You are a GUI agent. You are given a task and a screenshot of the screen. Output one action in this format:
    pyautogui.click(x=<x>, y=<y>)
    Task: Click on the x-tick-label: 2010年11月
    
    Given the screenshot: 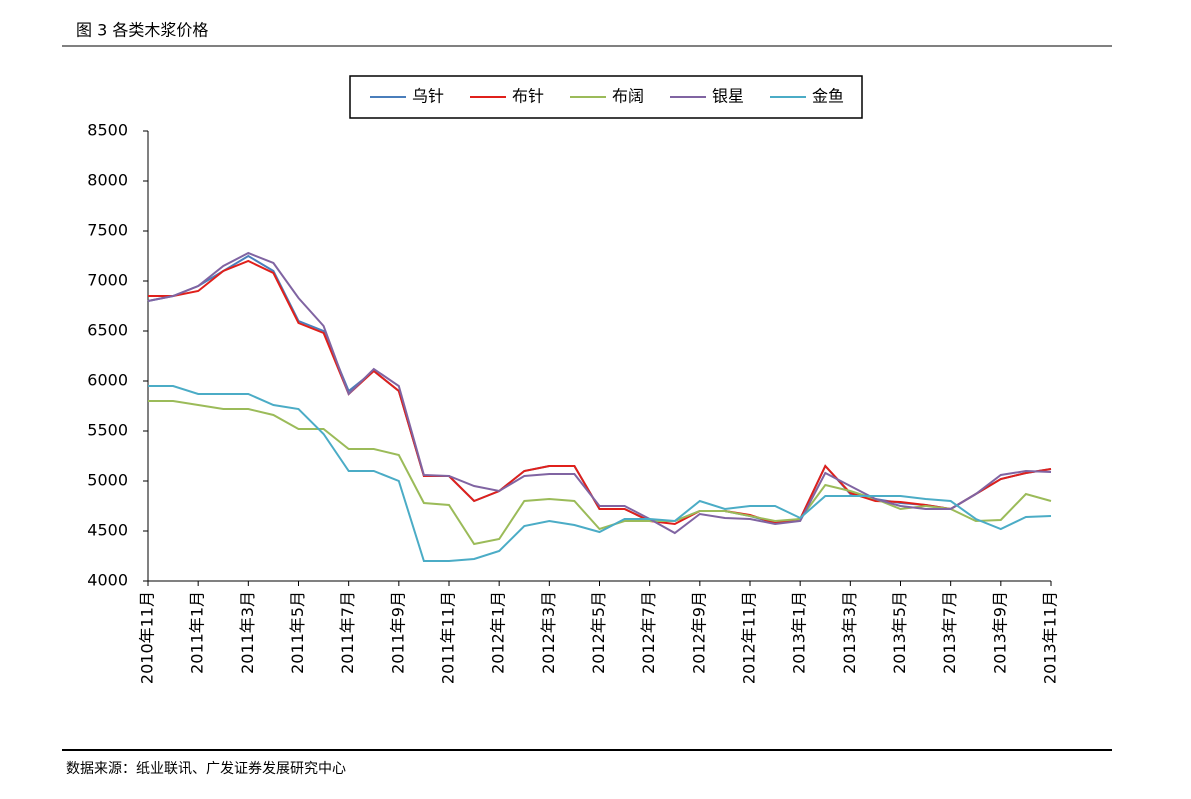 What is the action you would take?
    pyautogui.click(x=147, y=637)
    